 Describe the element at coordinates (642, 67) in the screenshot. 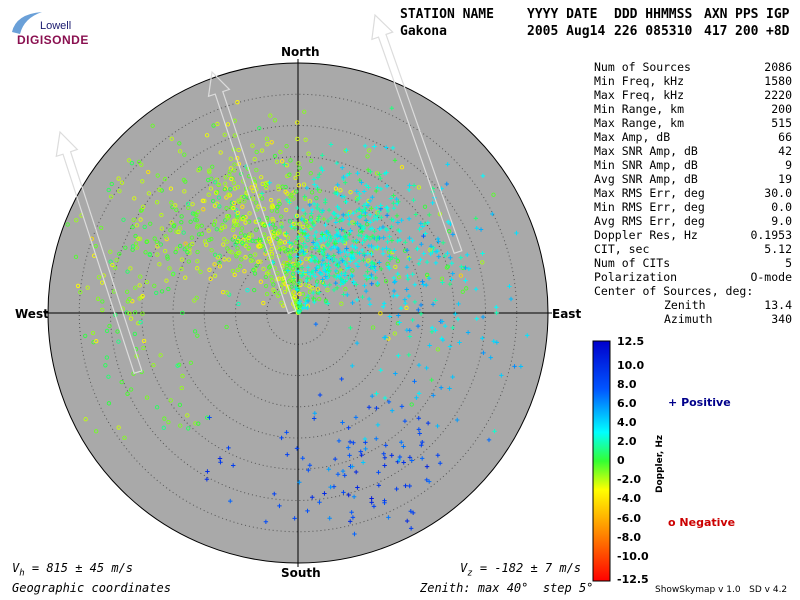

I see `stat-label: Num of Sources` at that location.